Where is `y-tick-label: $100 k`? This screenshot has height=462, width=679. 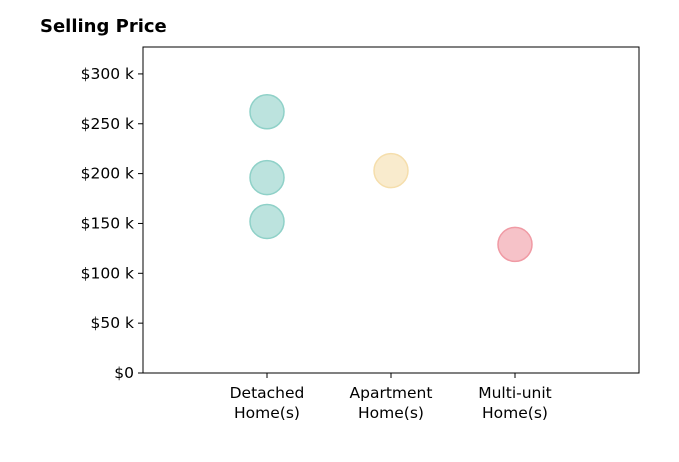 y-tick-label: $100 k is located at coordinates (107, 273).